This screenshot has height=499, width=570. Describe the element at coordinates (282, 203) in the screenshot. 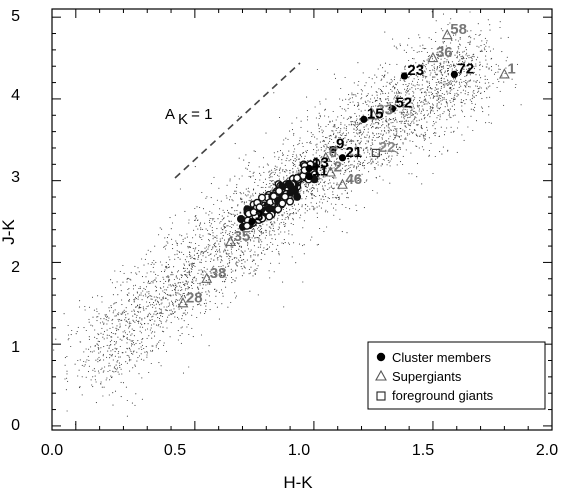

I see `cluster-member-point` at that location.